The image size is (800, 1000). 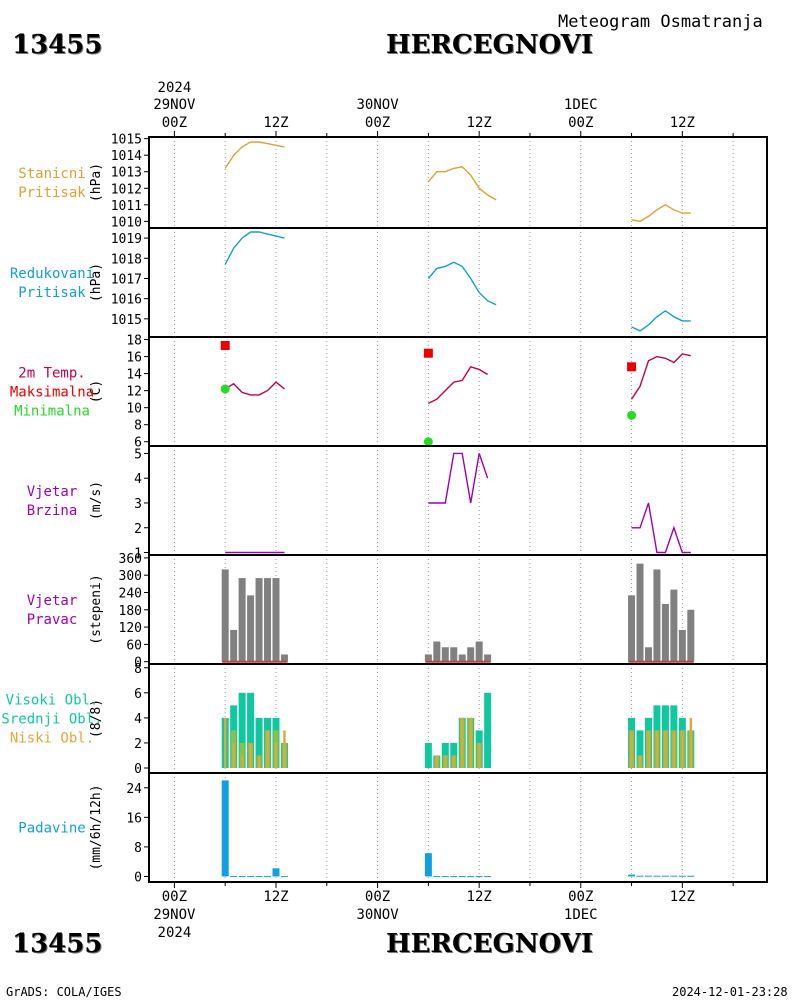 I want to click on y-tick-label: 1010, so click(x=126, y=222).